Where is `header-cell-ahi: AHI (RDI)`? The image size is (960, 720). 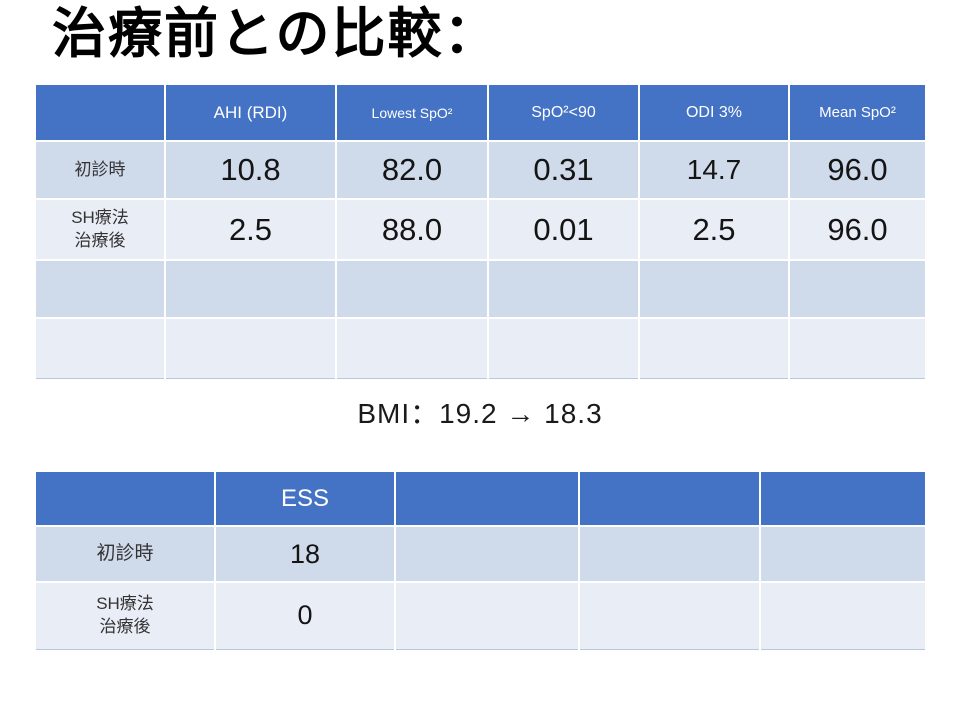 header-cell-ahi: AHI (RDI) is located at coordinates (250, 112).